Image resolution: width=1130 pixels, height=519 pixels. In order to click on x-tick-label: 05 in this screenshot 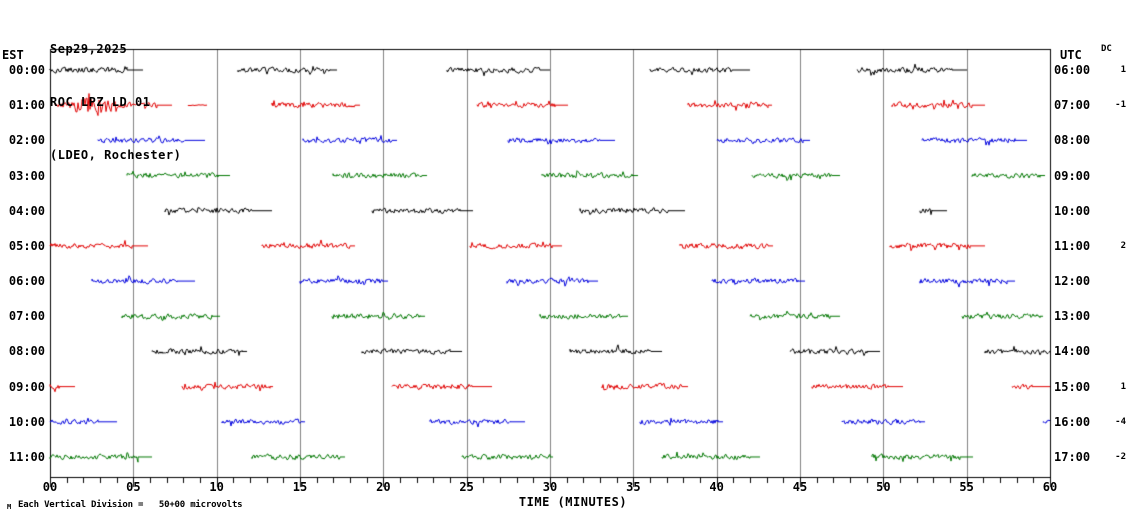, I will do `click(133, 487)`.